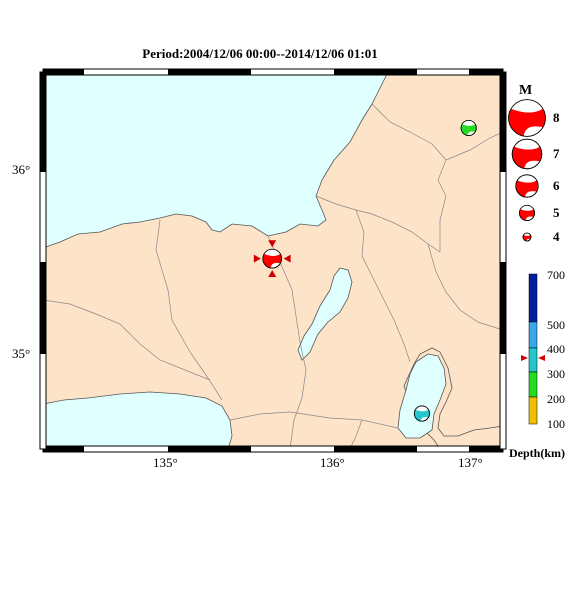  I want to click on lake-biwa, so click(325, 314).